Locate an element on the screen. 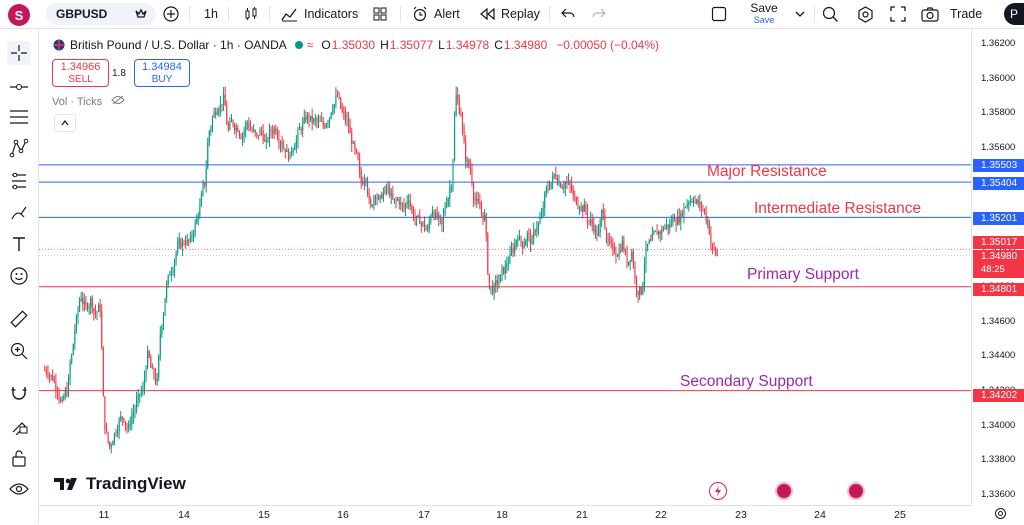 The width and height of the screenshot is (1024, 525). eye-off-icon is located at coordinates (118, 100).